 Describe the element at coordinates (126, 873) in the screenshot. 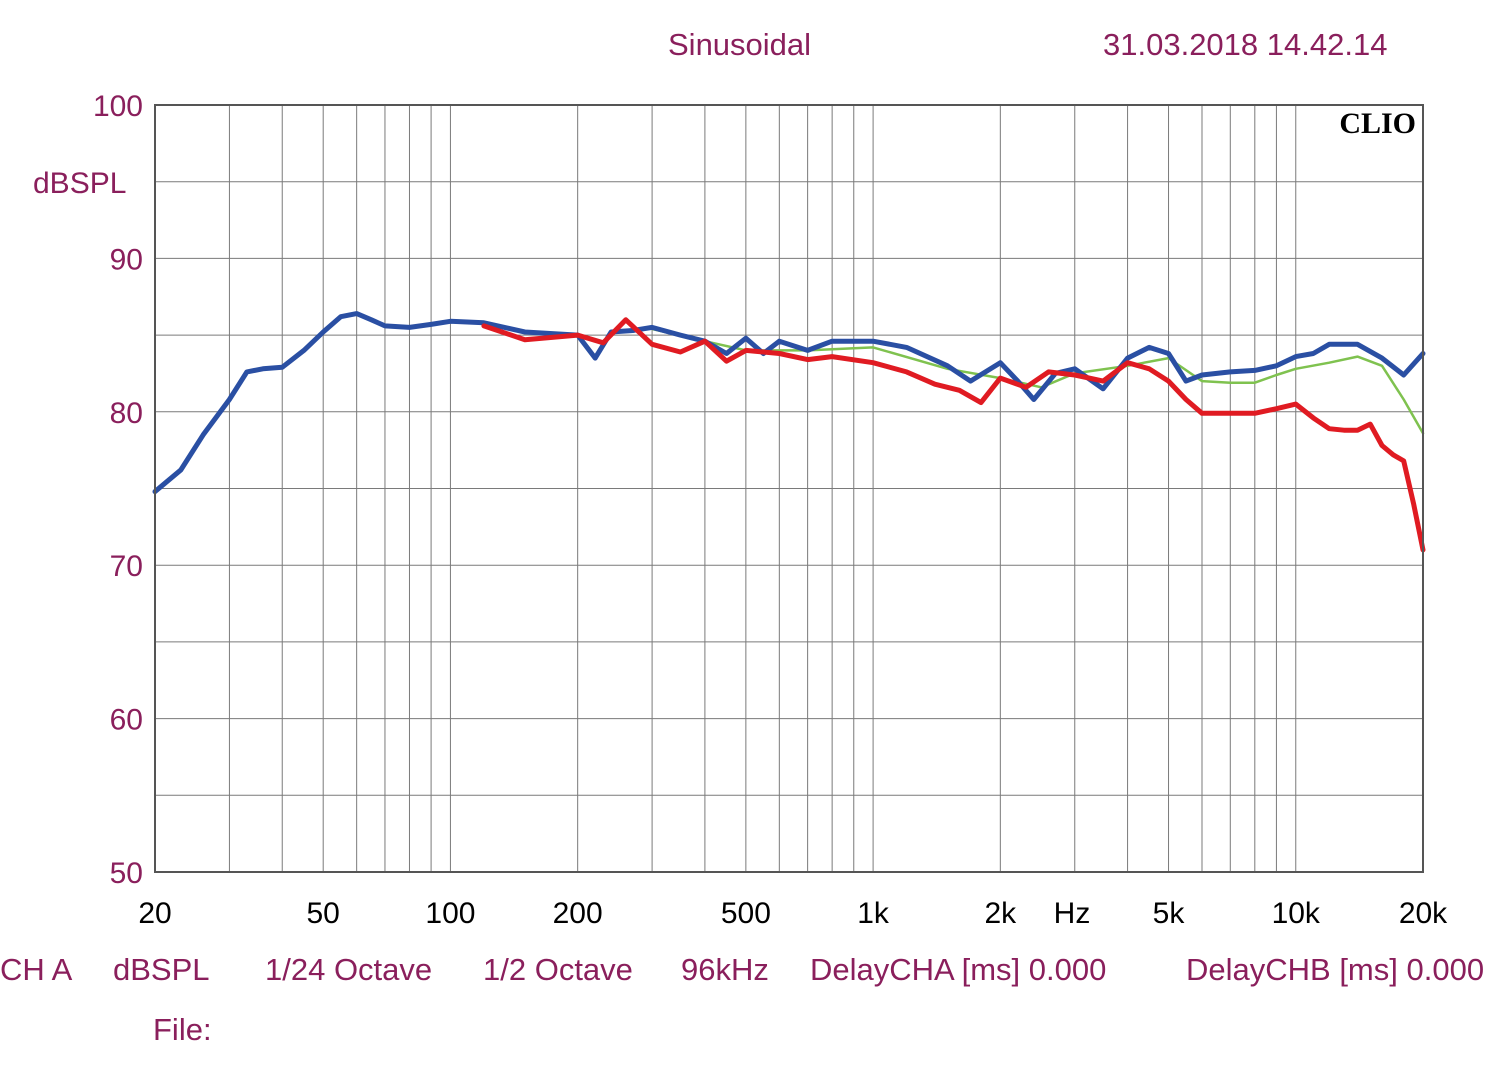

I see `y-tick-label: 50` at that location.